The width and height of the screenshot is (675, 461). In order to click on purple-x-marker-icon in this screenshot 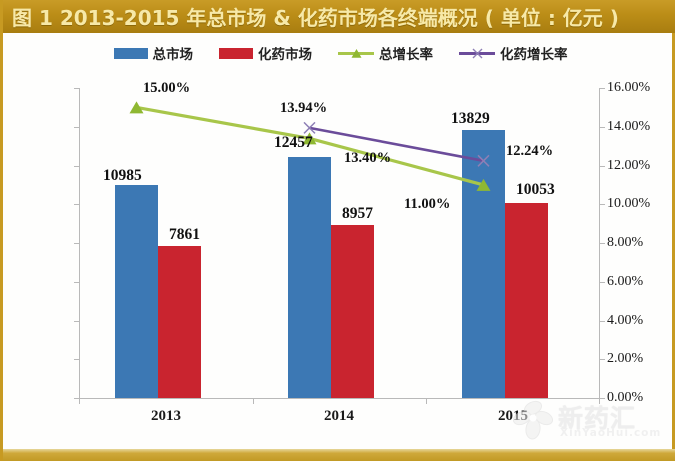, I will do `click(477, 53)`.